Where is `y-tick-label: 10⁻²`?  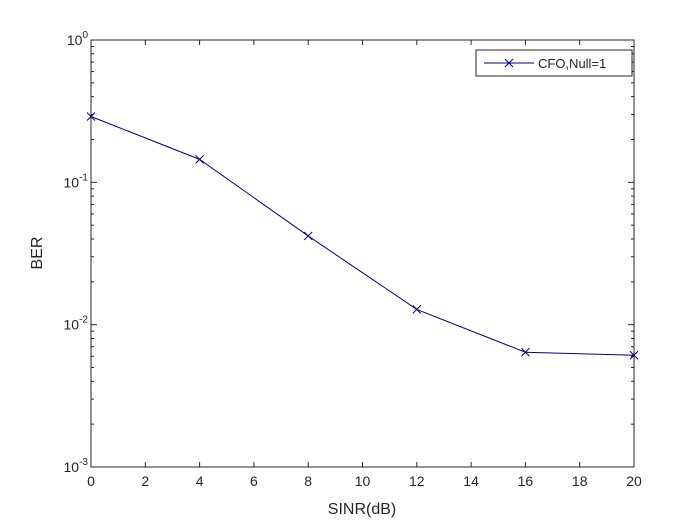 y-tick-label: 10⁻² is located at coordinates (76, 324).